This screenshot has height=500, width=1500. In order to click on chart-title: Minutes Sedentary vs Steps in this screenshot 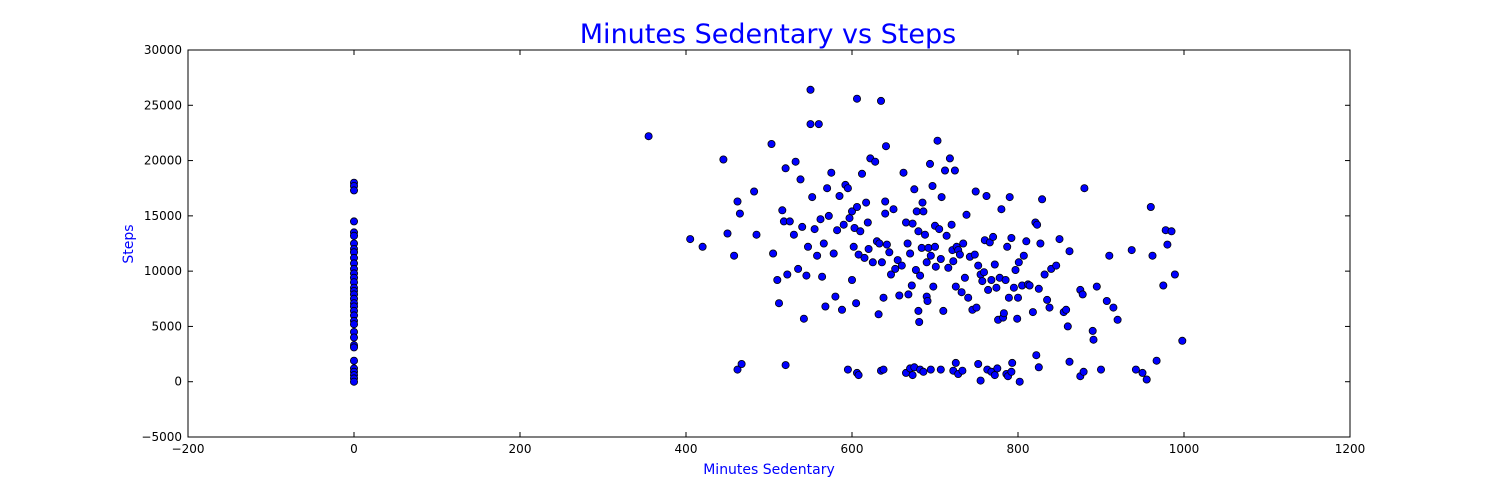, I will do `click(768, 34)`.